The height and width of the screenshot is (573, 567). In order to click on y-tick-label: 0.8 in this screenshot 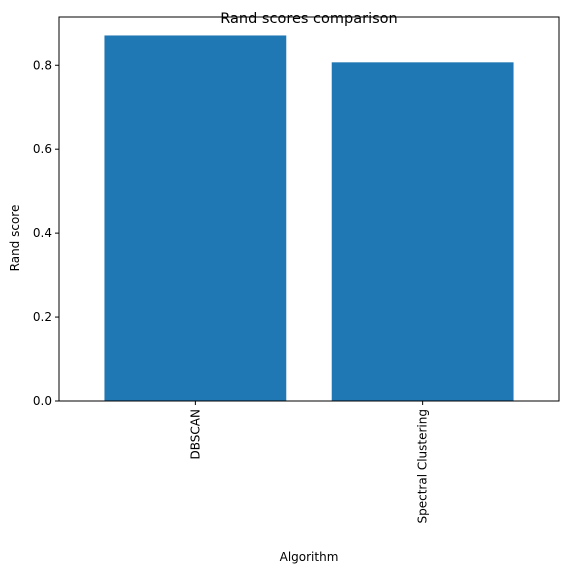, I will do `click(42, 65)`.